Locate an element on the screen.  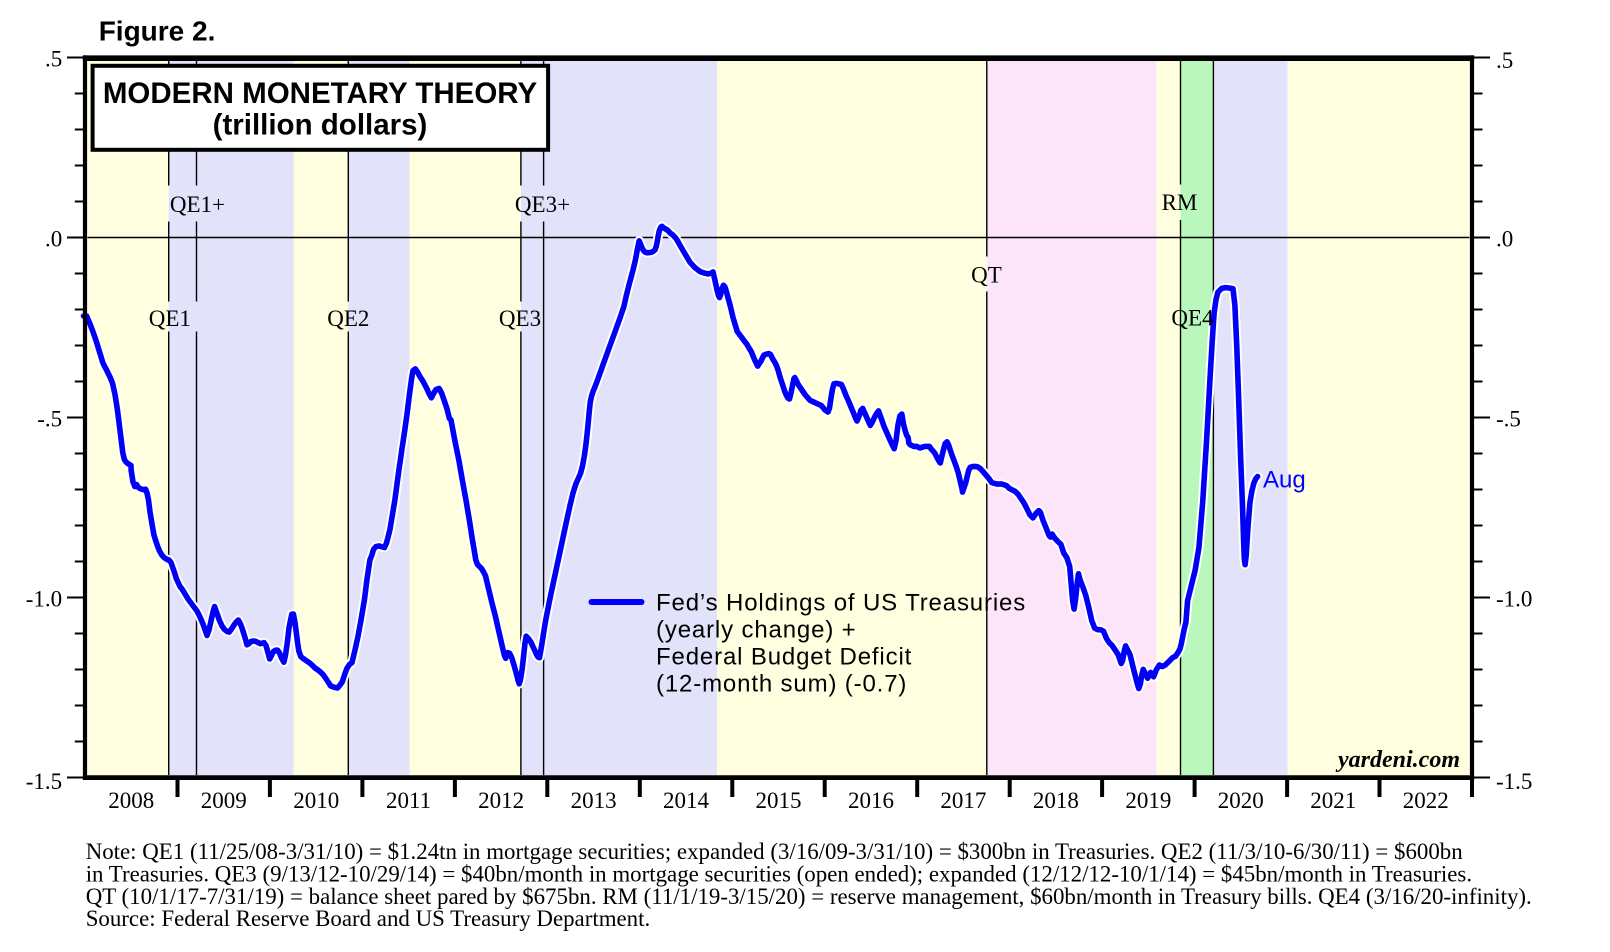
svg-text: 2020 is located at coordinates (1241, 800).